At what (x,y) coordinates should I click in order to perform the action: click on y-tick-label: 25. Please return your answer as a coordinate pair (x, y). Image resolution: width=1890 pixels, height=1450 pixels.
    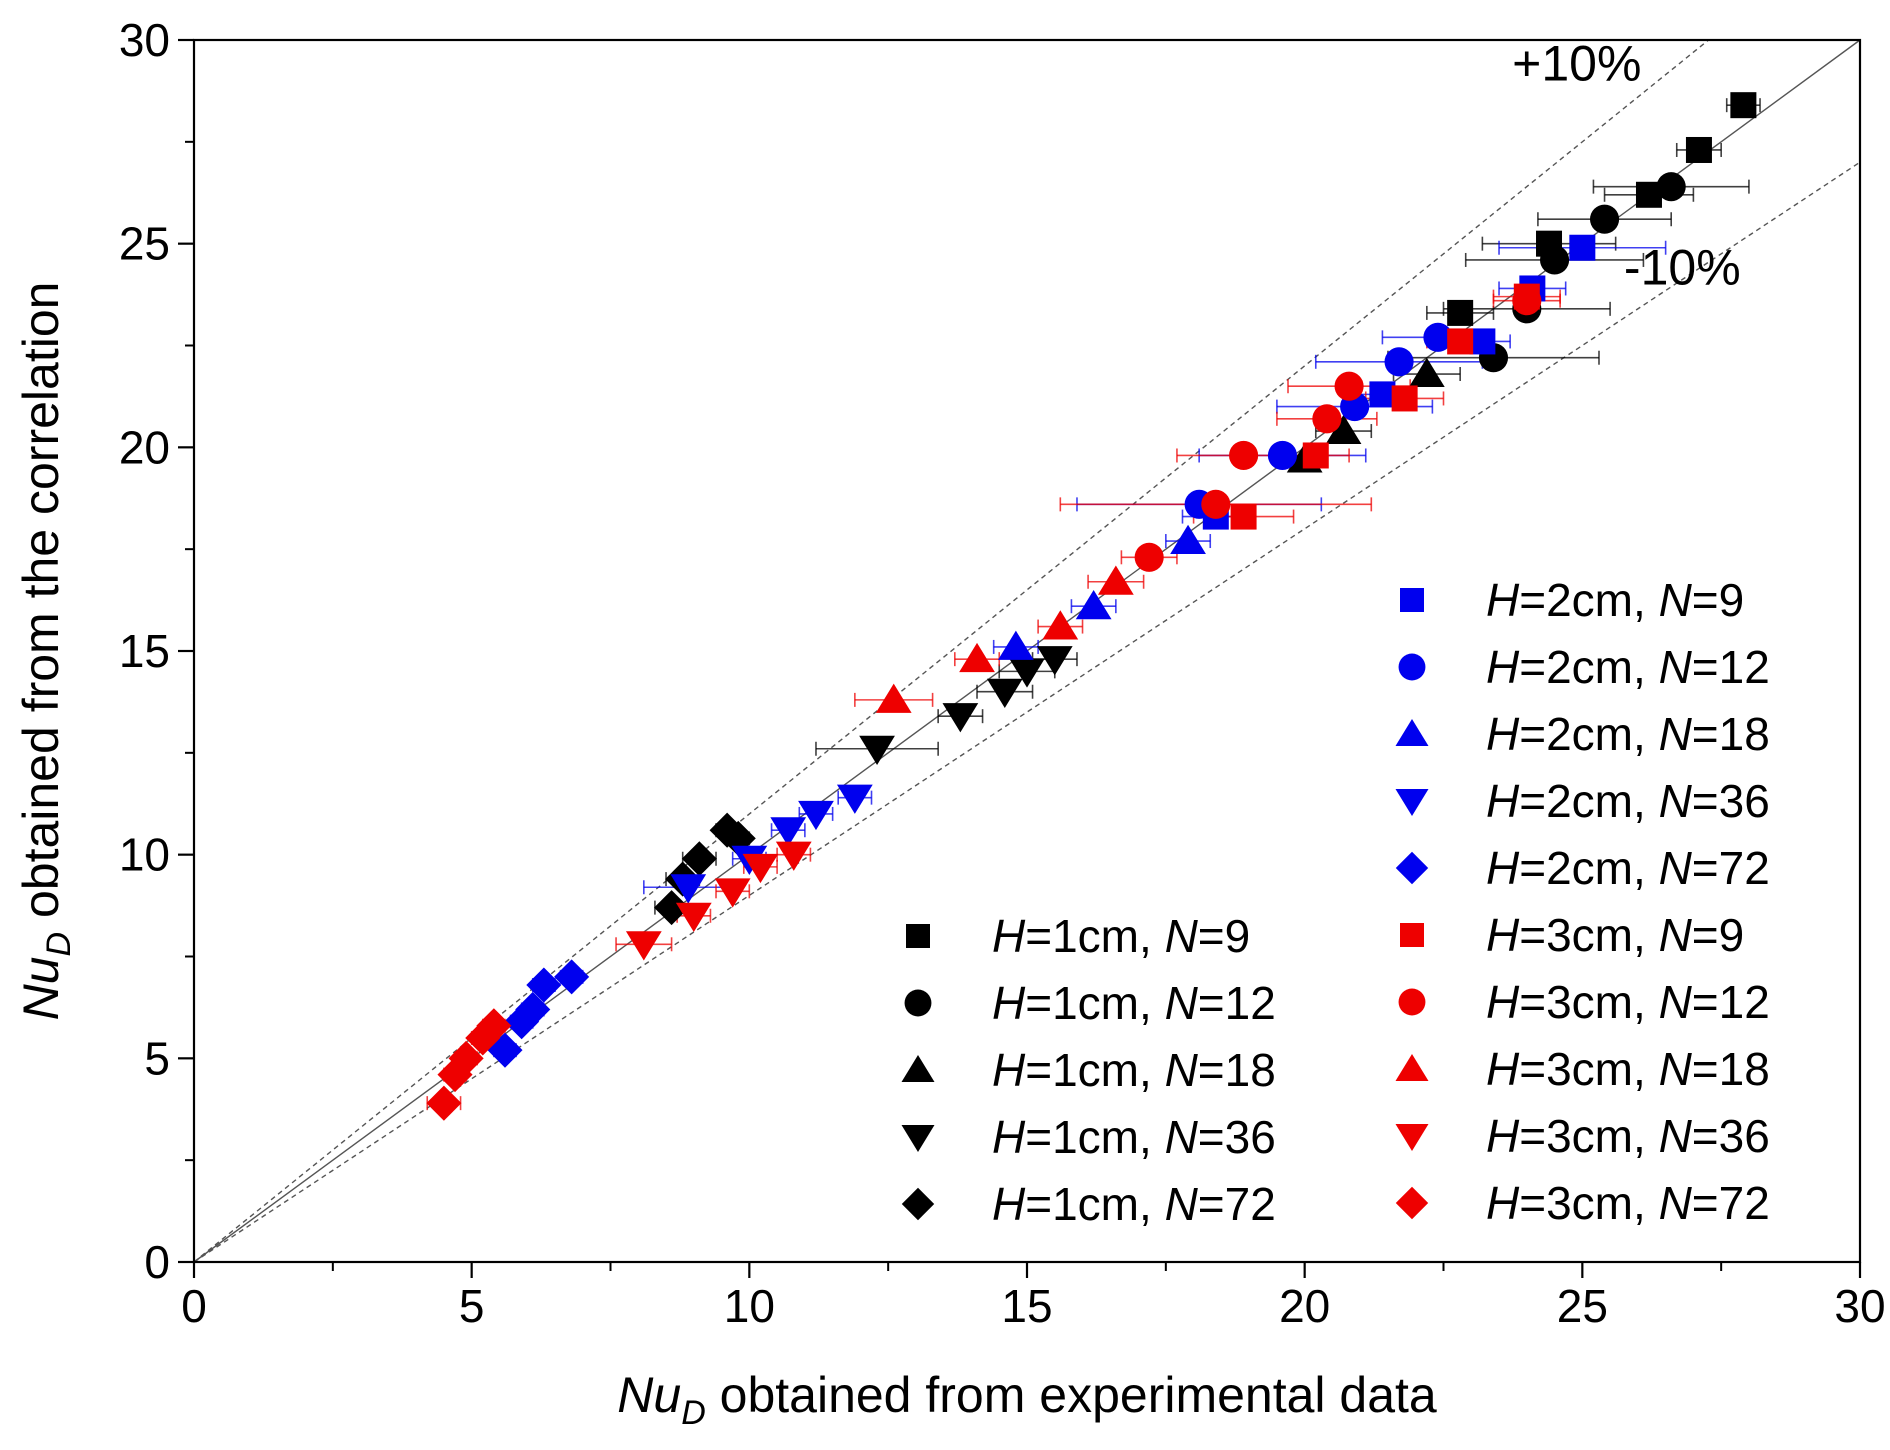
    Looking at the image, I should click on (144, 244).